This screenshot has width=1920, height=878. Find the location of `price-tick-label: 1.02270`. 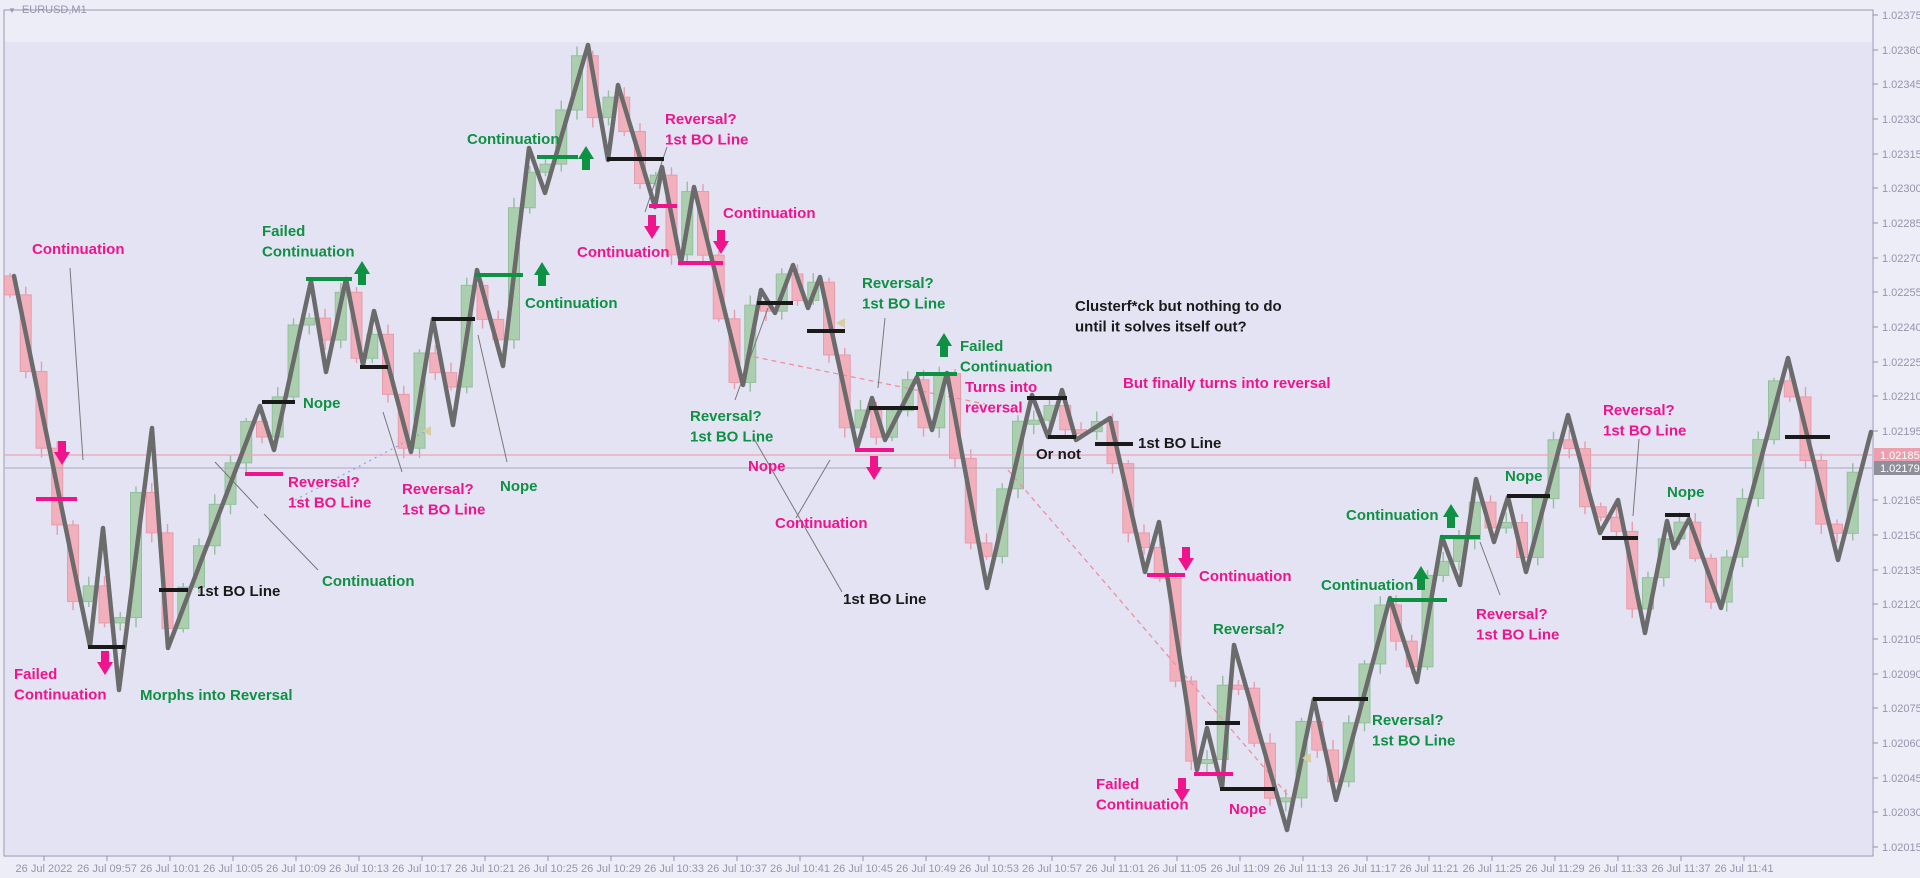

price-tick-label: 1.02270 is located at coordinates (1901, 259).